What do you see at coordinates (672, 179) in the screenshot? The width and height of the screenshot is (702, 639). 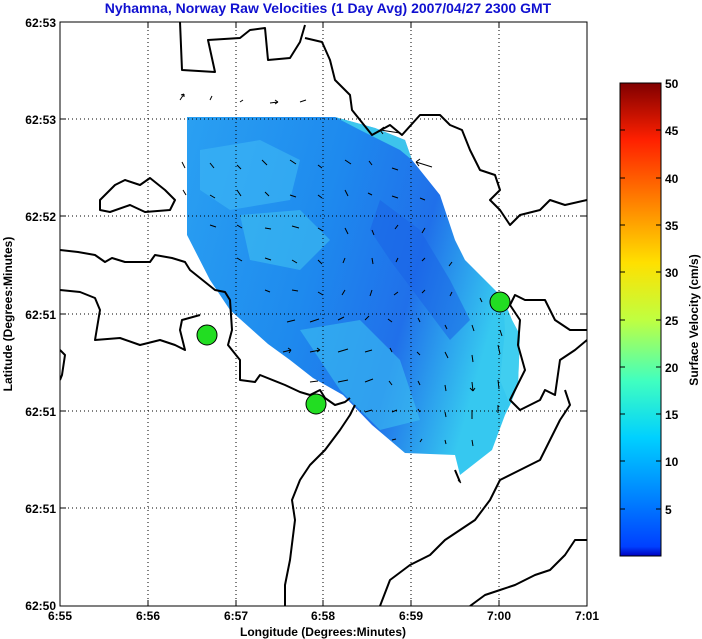 I see `colorbar-tick-label: 40` at bounding box center [672, 179].